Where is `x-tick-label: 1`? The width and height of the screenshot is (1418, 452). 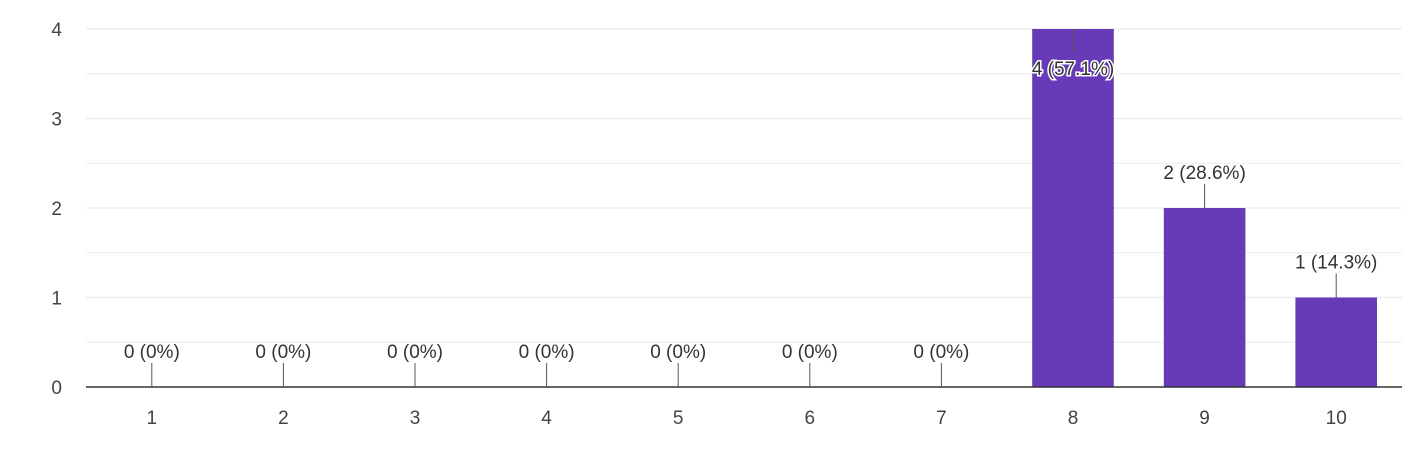 x-tick-label: 1 is located at coordinates (152, 418).